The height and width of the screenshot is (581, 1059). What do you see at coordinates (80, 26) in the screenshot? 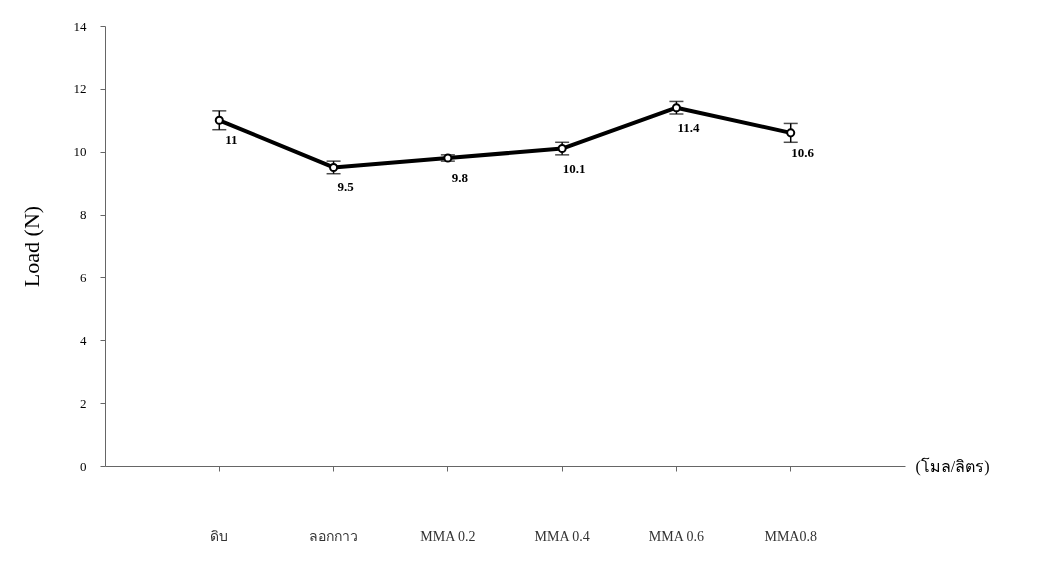
I see `y-tick-label: 14` at bounding box center [80, 26].